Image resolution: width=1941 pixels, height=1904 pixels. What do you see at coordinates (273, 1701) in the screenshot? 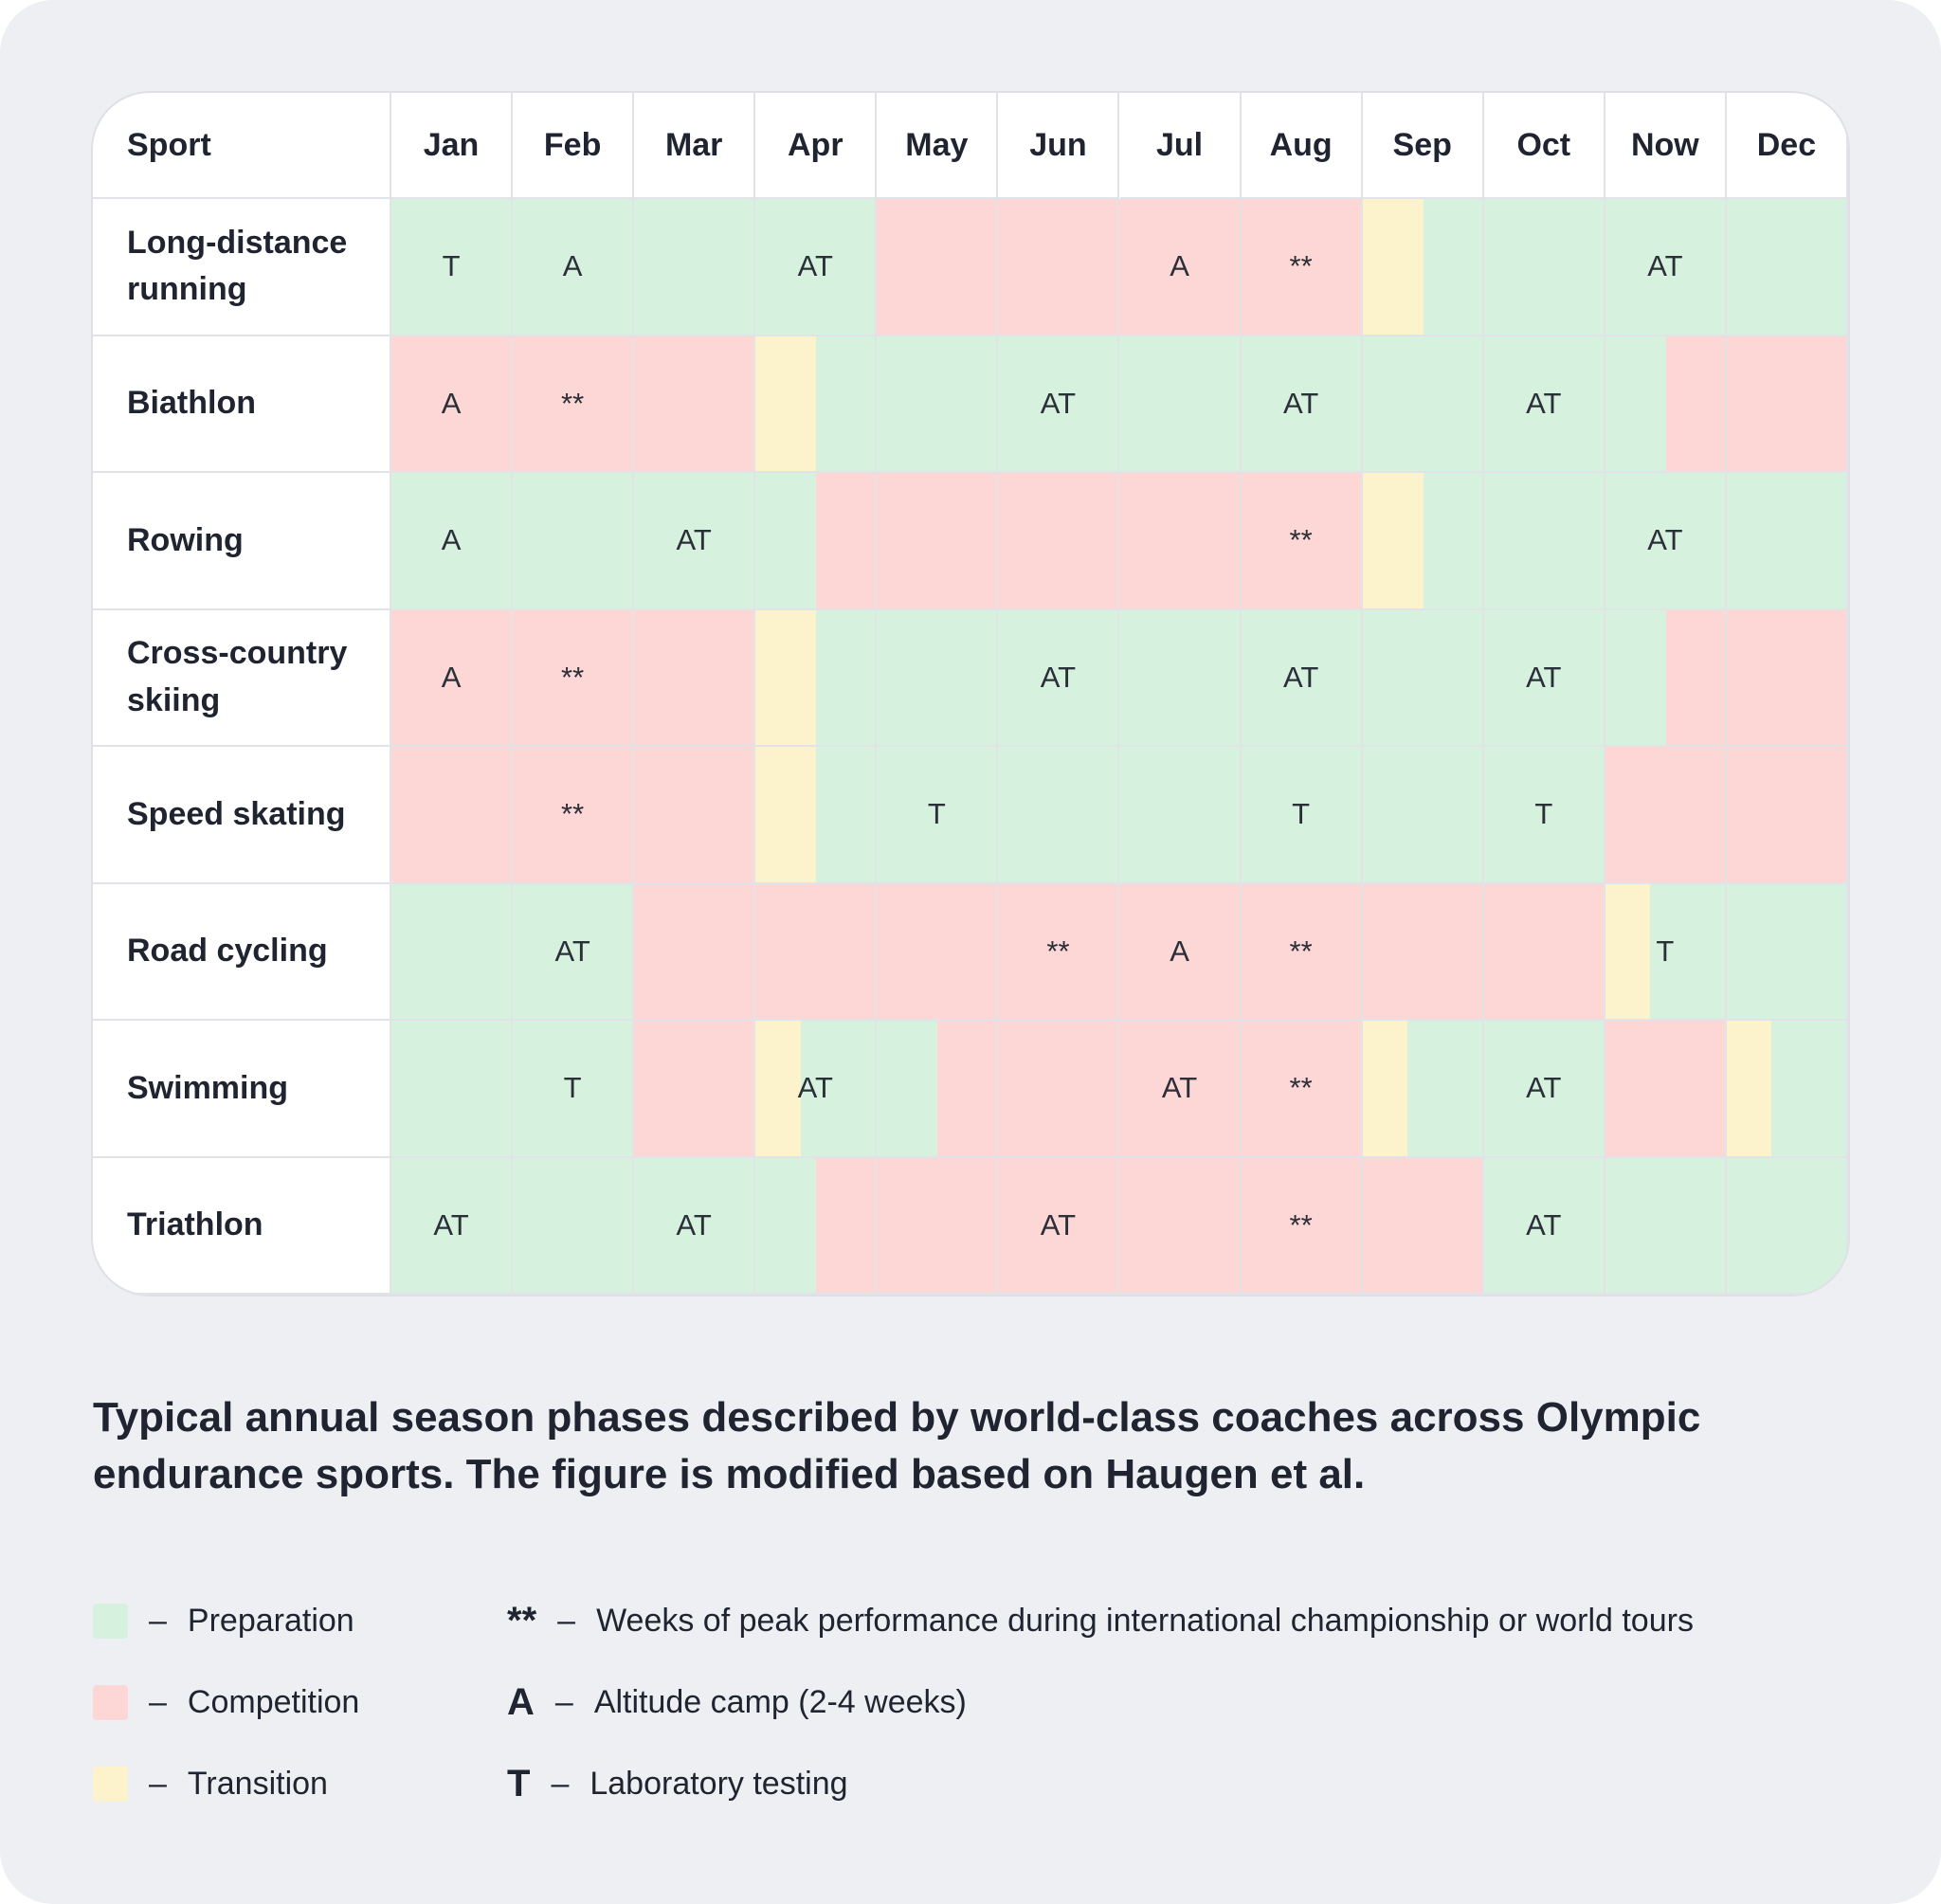
I see `legend-text: Competition` at bounding box center [273, 1701].